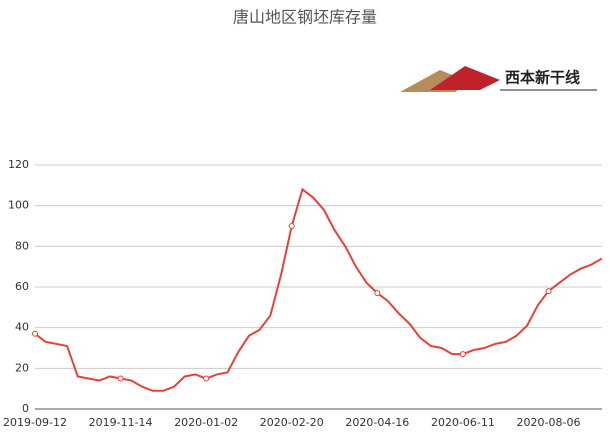 The image size is (610, 437). What do you see at coordinates (35, 422) in the screenshot?
I see `x-tick-label: 2019-09-12` at bounding box center [35, 422].